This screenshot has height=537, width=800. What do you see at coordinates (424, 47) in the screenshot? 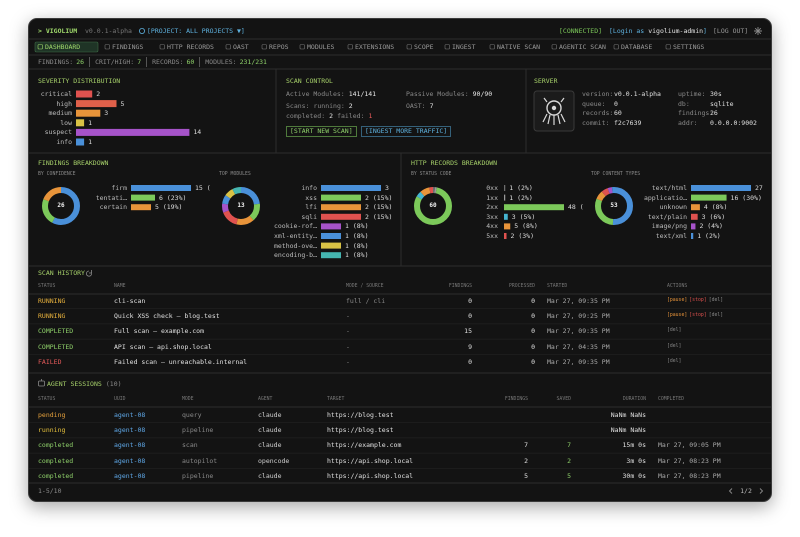
I see `nav-tab: SCOPE` at bounding box center [424, 47].